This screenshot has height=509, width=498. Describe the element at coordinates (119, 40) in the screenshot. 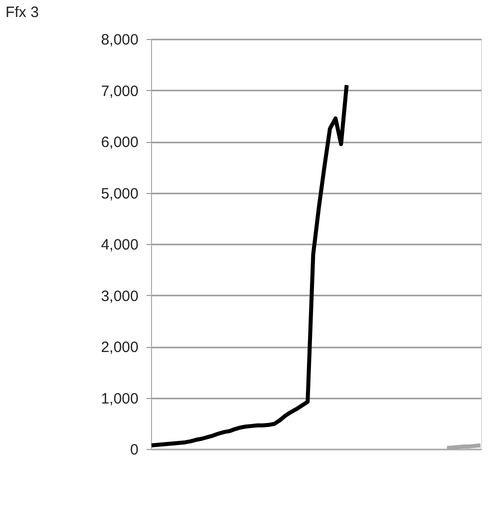

I see `y-tick-label: 8,000` at that location.